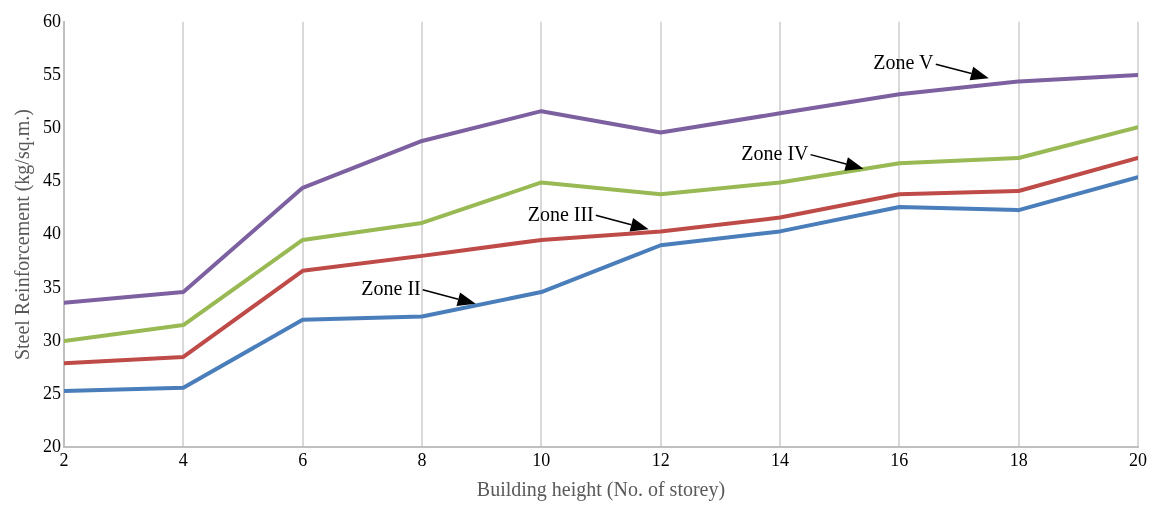 This screenshot has width=1164, height=515. Describe the element at coordinates (52, 339) in the screenshot. I see `y-tick-label: 30` at that location.